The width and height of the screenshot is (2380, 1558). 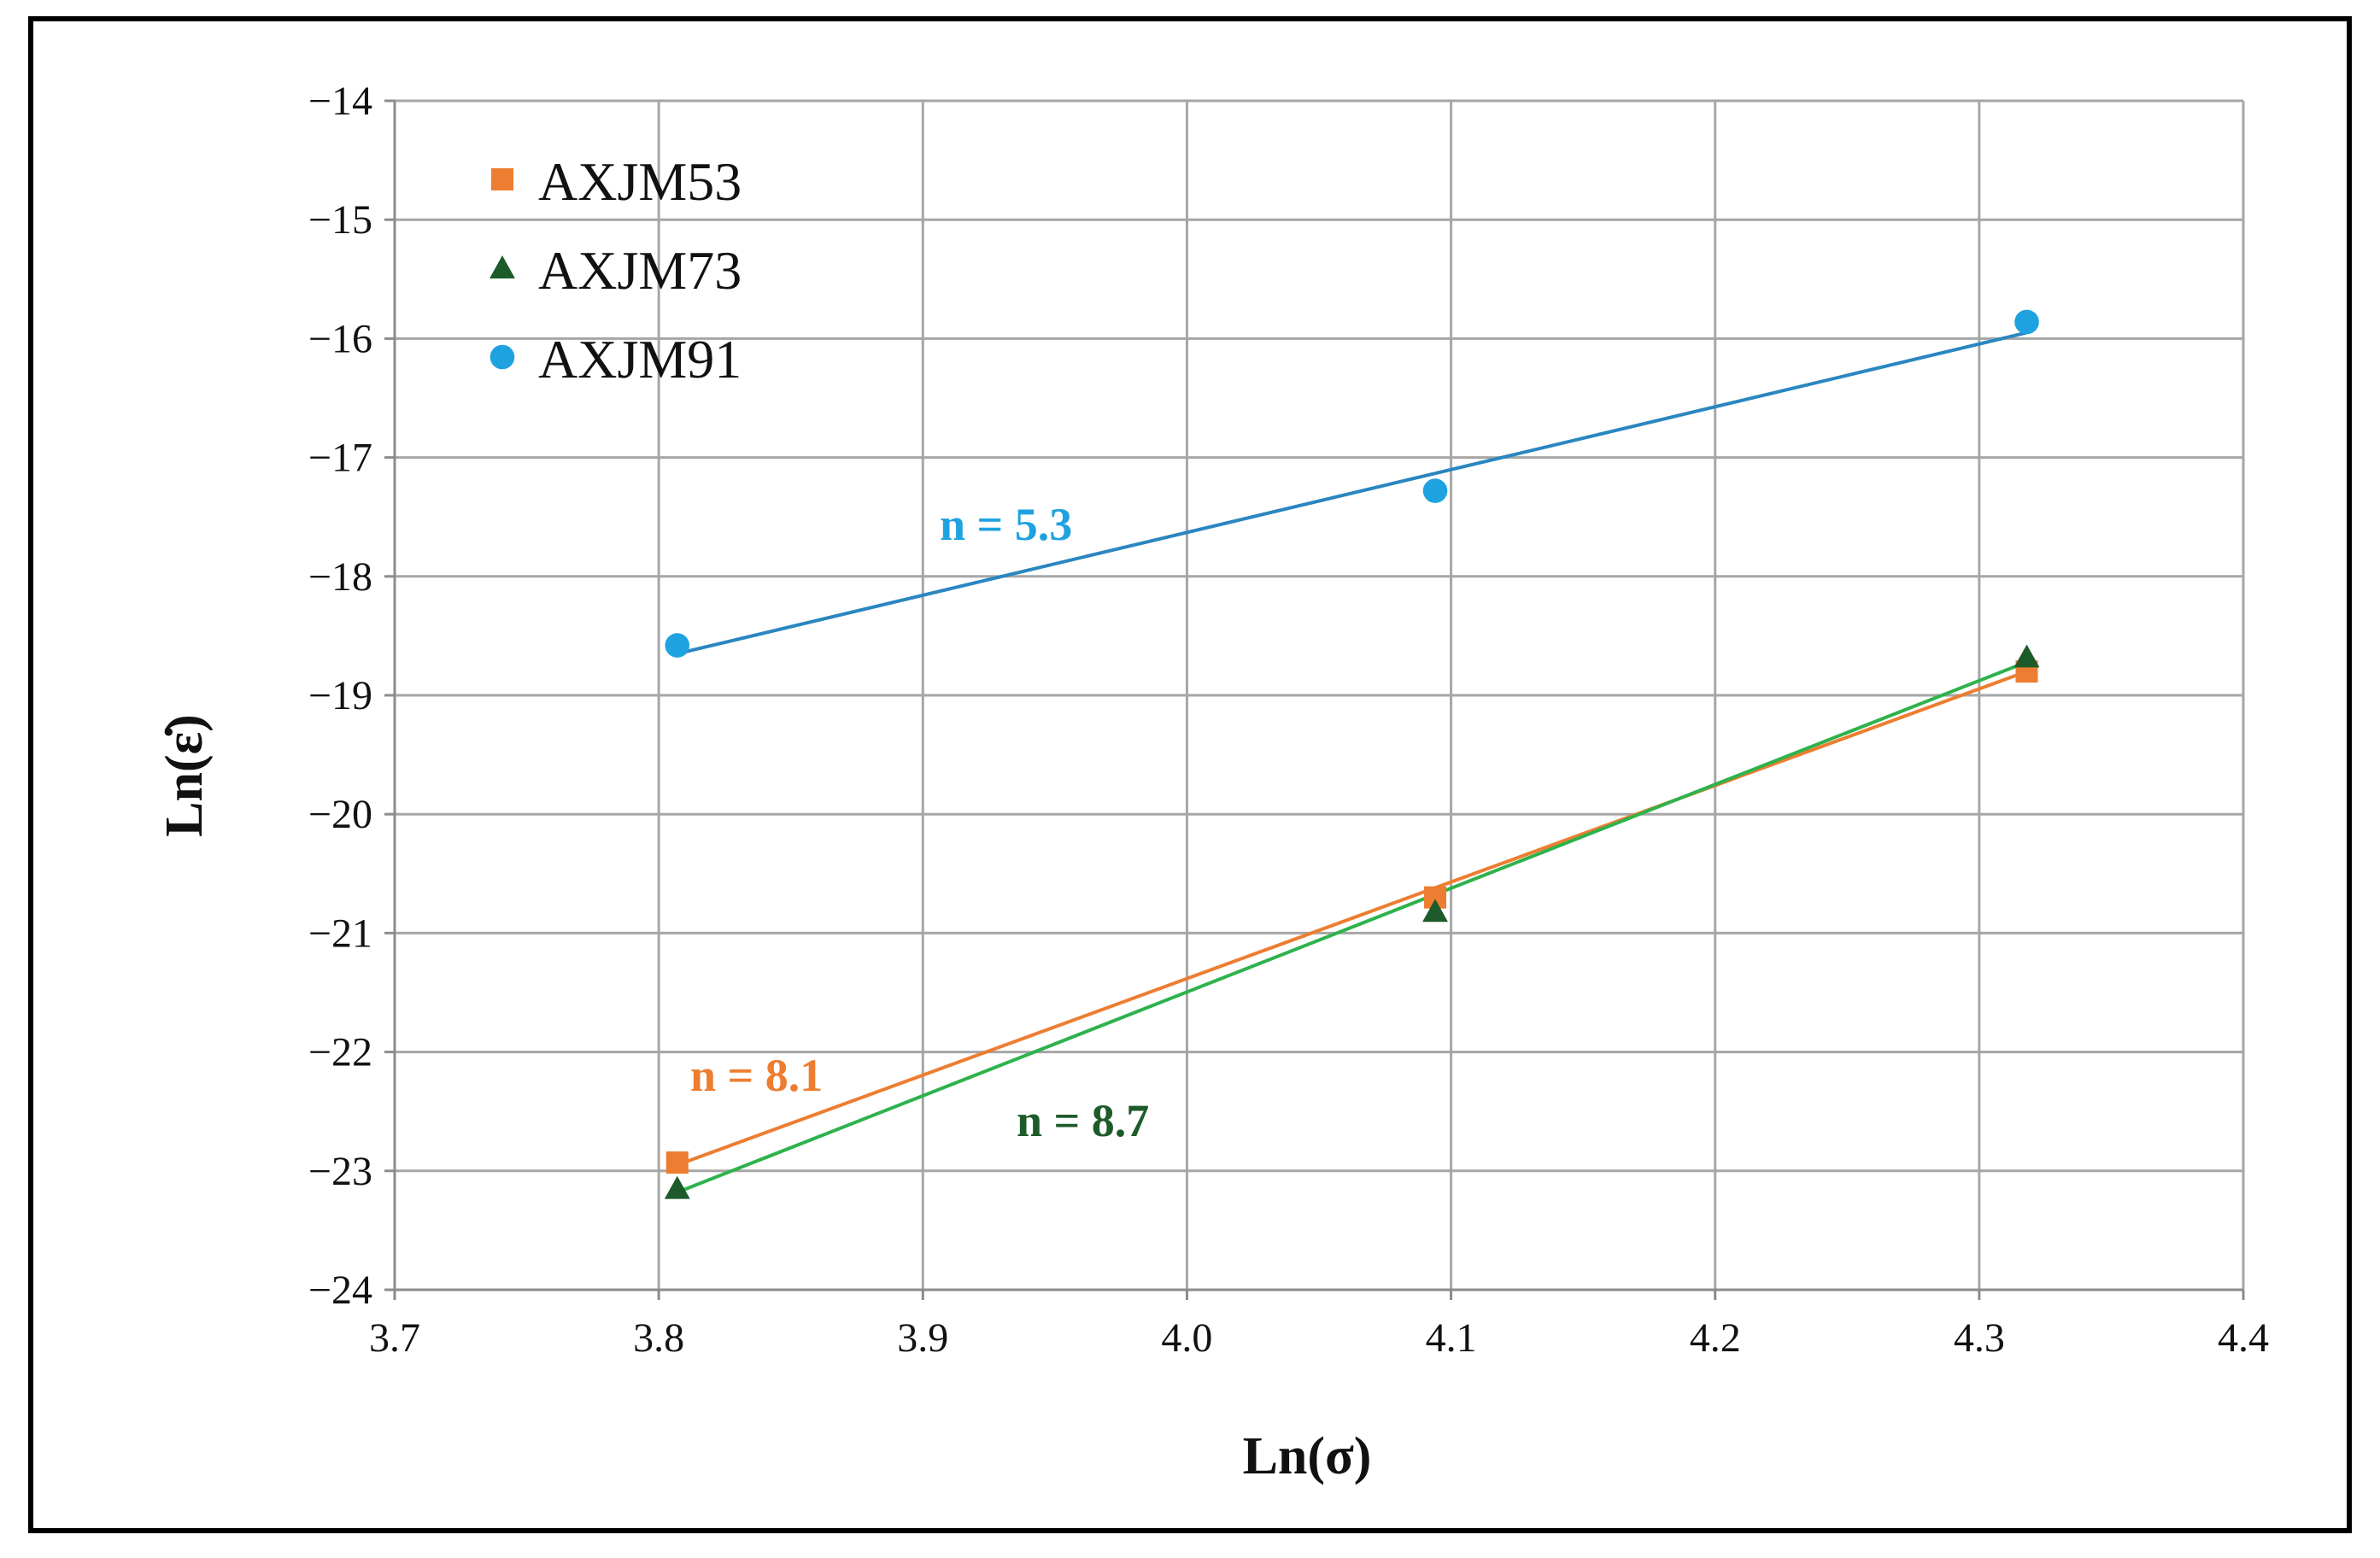 I want to click on legend-marker-axjm73, so click(x=502, y=266).